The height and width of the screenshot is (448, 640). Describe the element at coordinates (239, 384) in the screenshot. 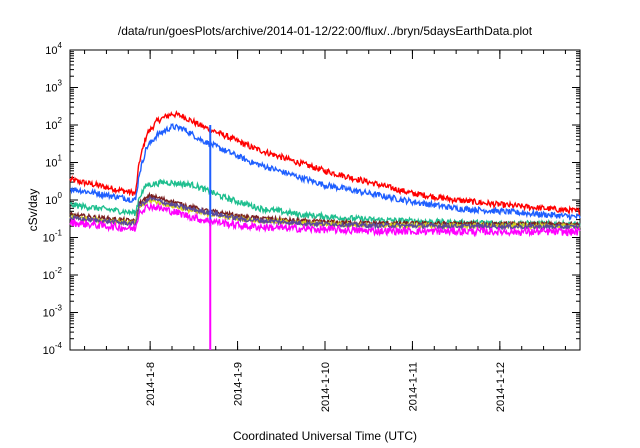

I see `x-tick-label: 2014-1-9` at that location.